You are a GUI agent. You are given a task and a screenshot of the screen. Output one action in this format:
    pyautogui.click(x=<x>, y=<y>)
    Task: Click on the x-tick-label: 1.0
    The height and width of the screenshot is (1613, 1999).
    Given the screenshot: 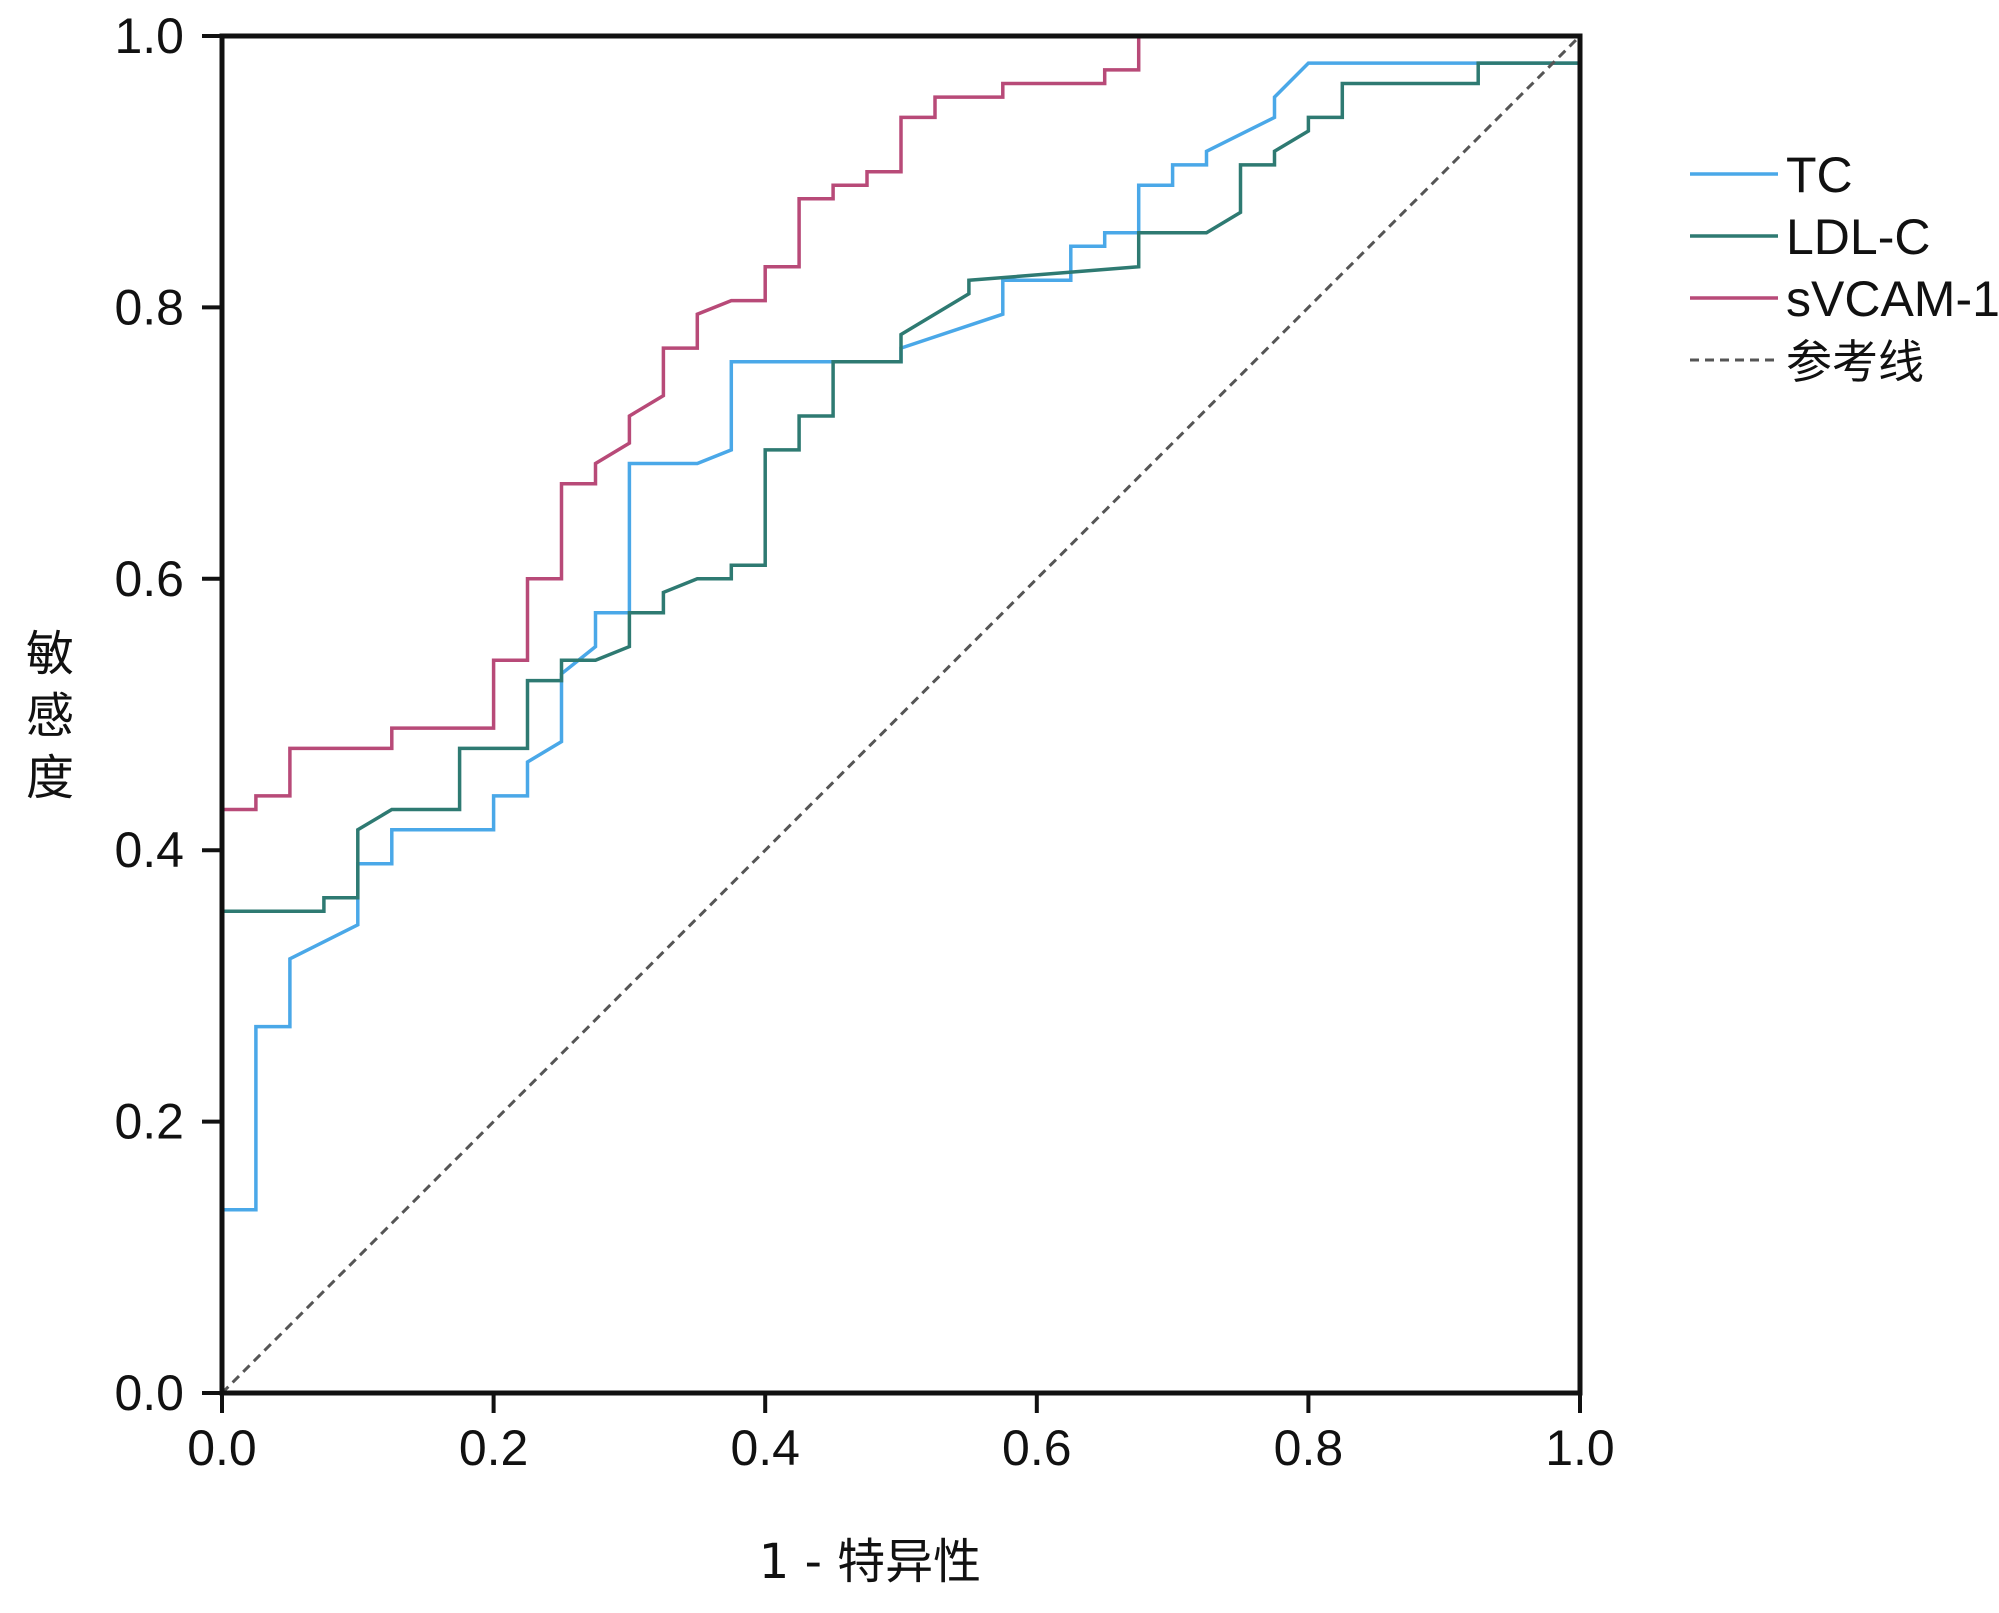 What is the action you would take?
    pyautogui.click(x=1580, y=1448)
    